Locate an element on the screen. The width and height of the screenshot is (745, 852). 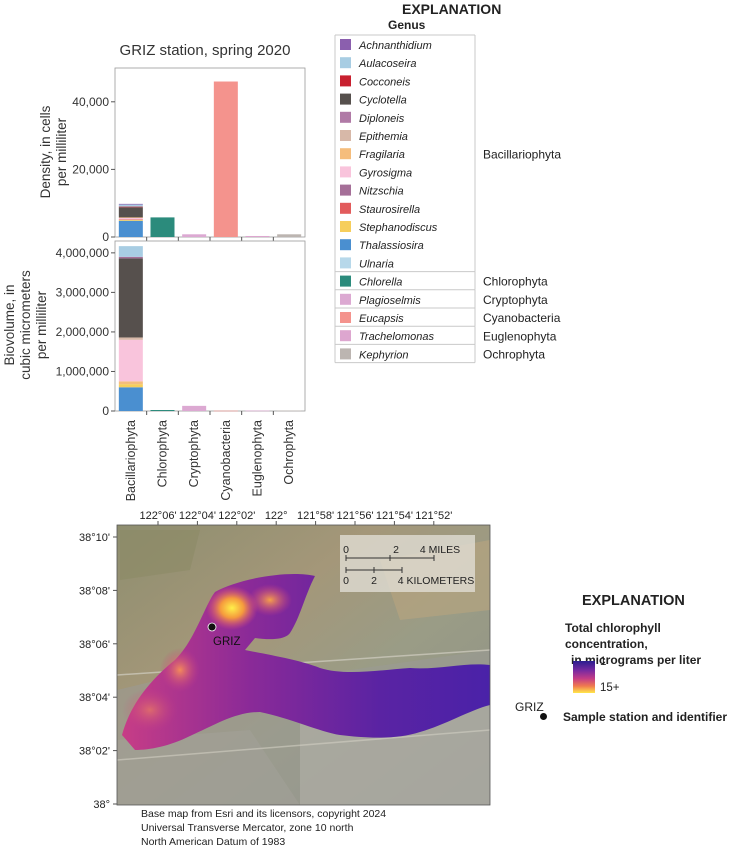
legend-label-gyrosigma: Gyrosigma is located at coordinates (385, 173).